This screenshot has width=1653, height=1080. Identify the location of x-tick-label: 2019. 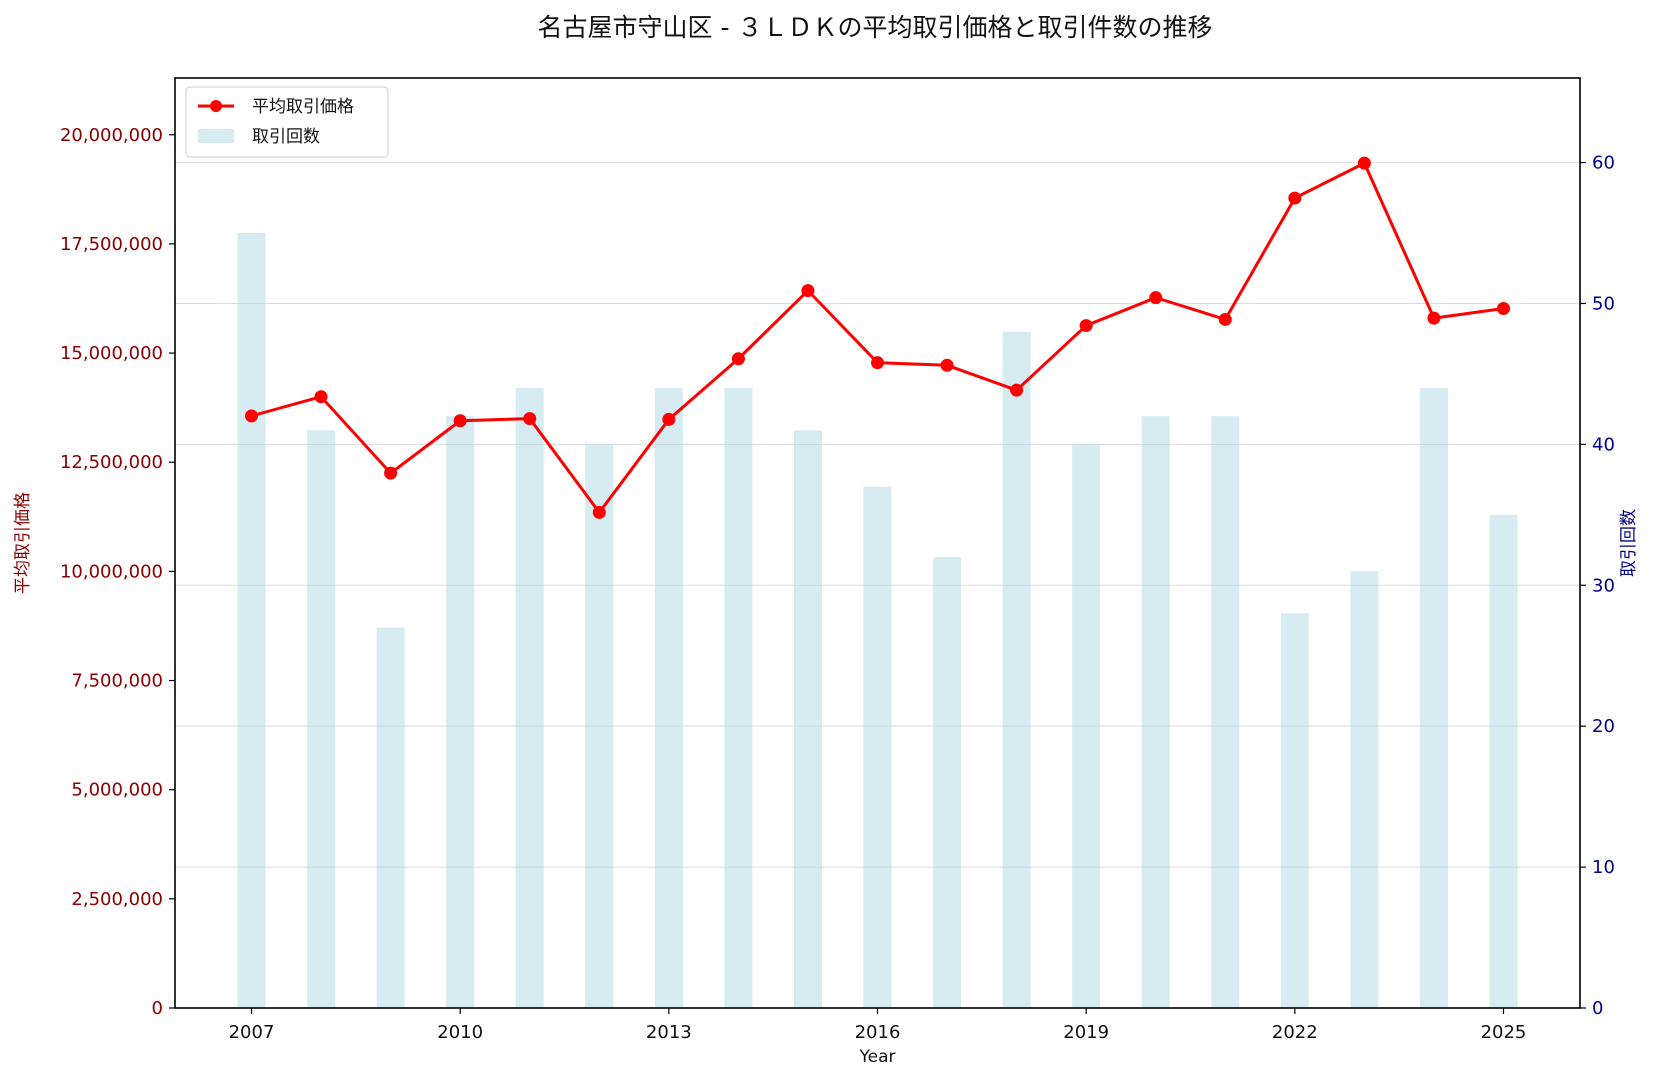
(1086, 1032).